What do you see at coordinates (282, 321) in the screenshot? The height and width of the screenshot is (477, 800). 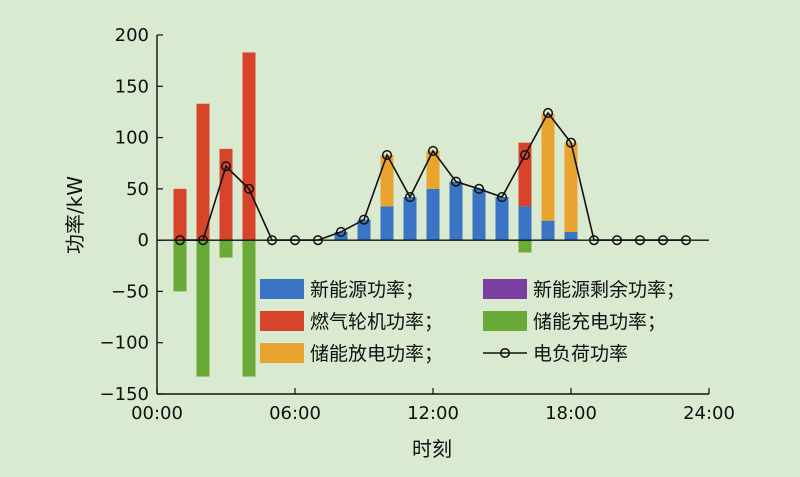 I see `legend-swatch-gas-turbine` at bounding box center [282, 321].